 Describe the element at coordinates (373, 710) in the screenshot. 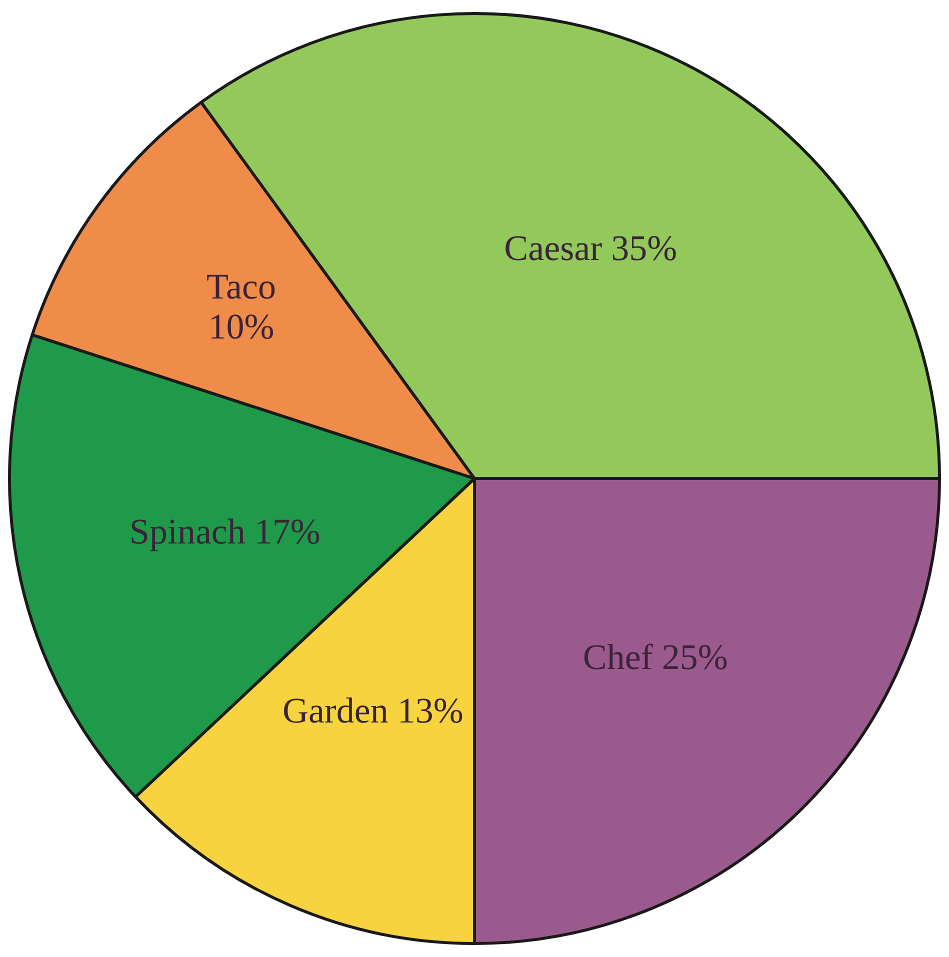

I see `slice-label: Garden 13%` at that location.